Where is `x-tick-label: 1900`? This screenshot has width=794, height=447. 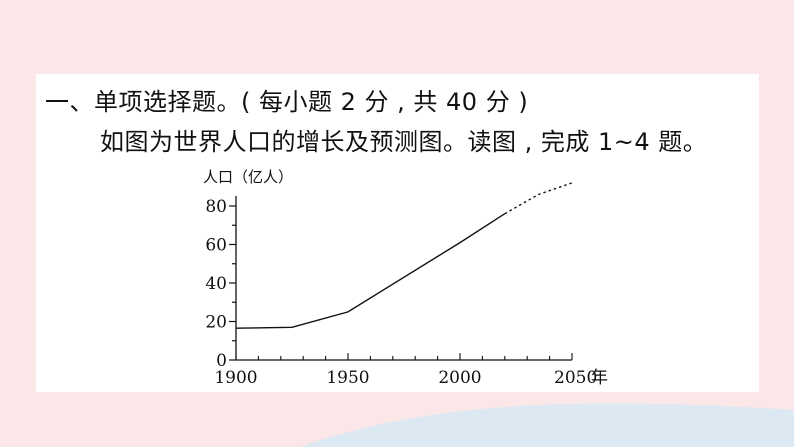 x-tick-label: 1900 is located at coordinates (235, 378).